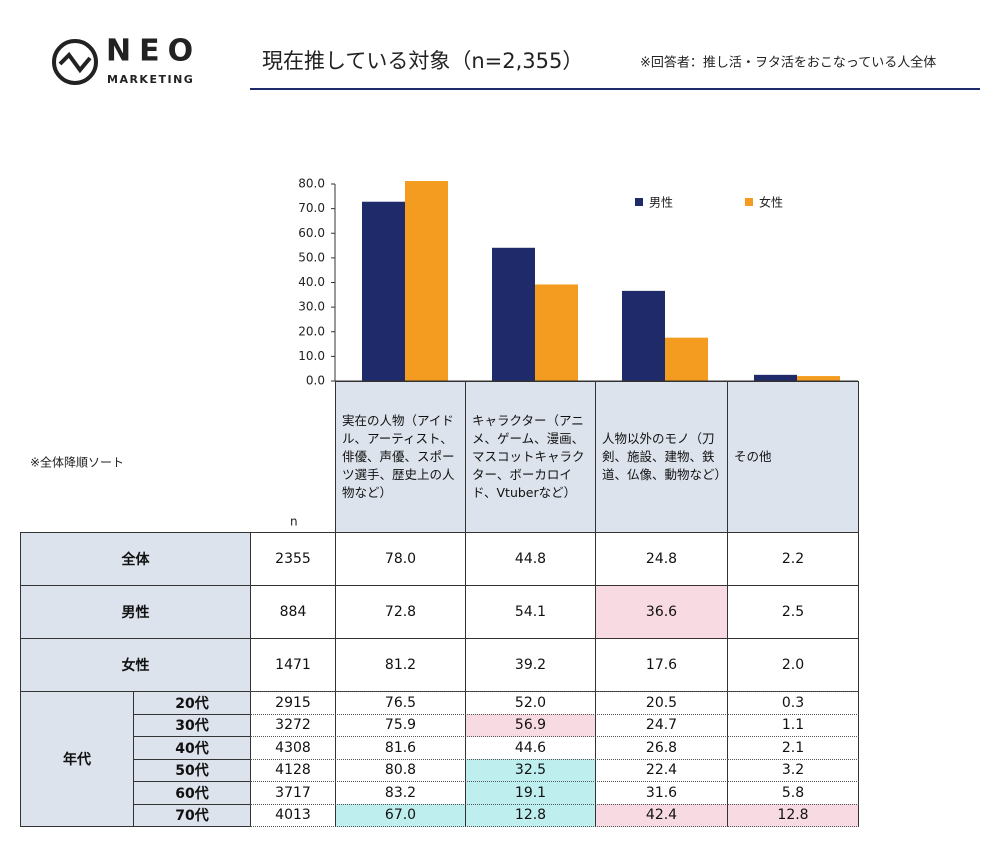  What do you see at coordinates (793, 703) in the screenshot?
I see `value-cell: 0.3` at bounding box center [793, 703].